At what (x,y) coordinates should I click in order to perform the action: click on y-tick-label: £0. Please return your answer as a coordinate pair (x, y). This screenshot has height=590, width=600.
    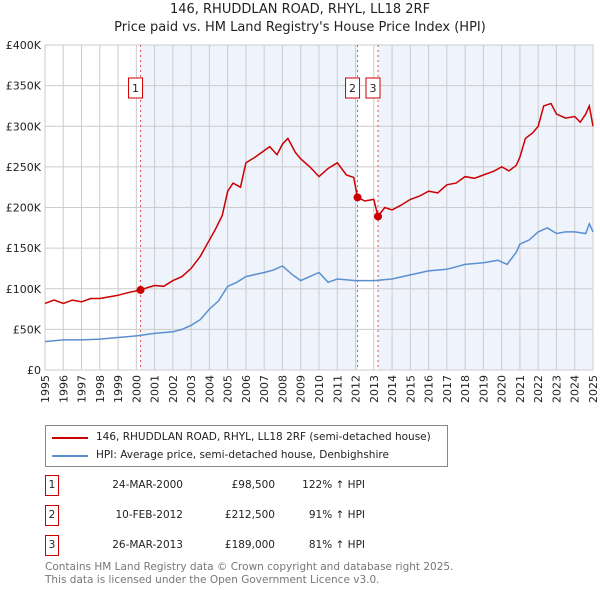
    Looking at the image, I should click on (34, 370).